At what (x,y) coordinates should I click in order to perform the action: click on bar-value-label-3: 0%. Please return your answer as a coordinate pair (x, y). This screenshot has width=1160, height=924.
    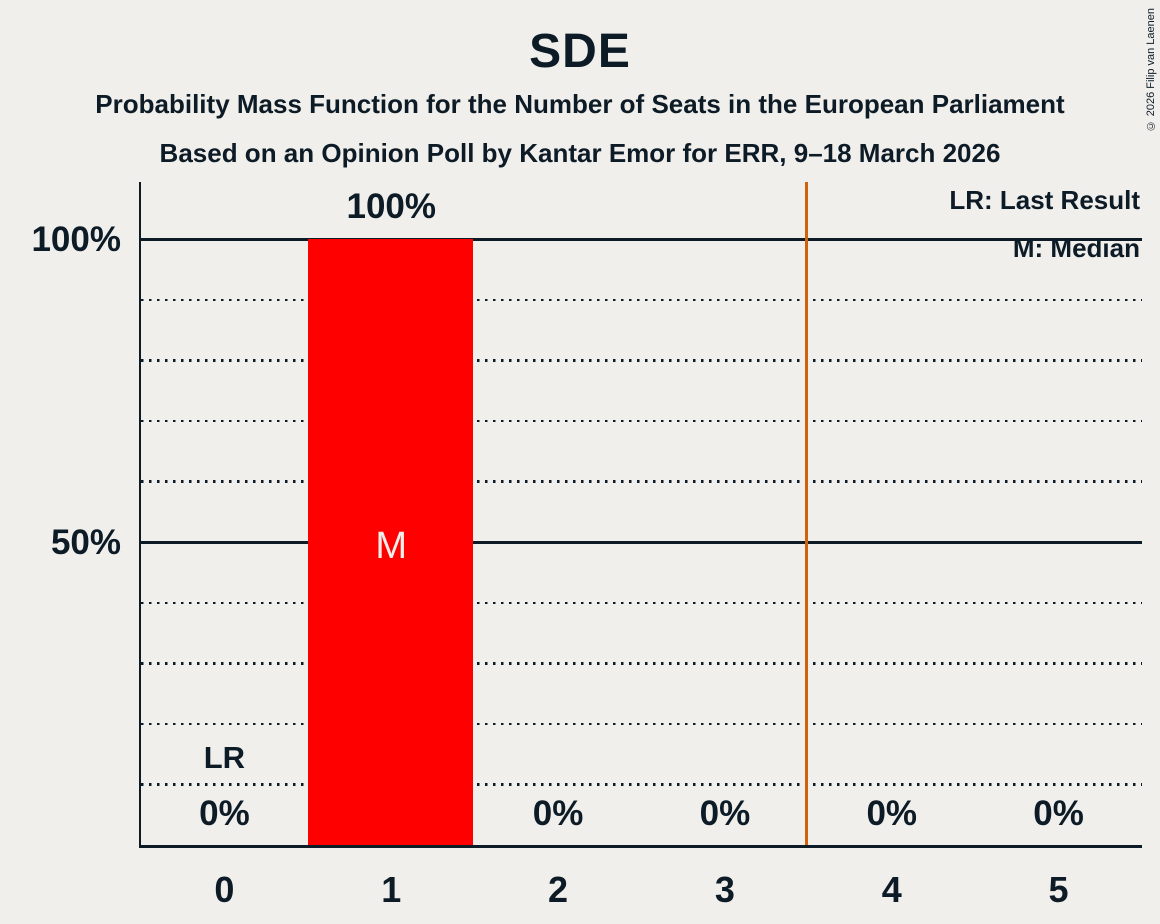
    Looking at the image, I should click on (725, 813).